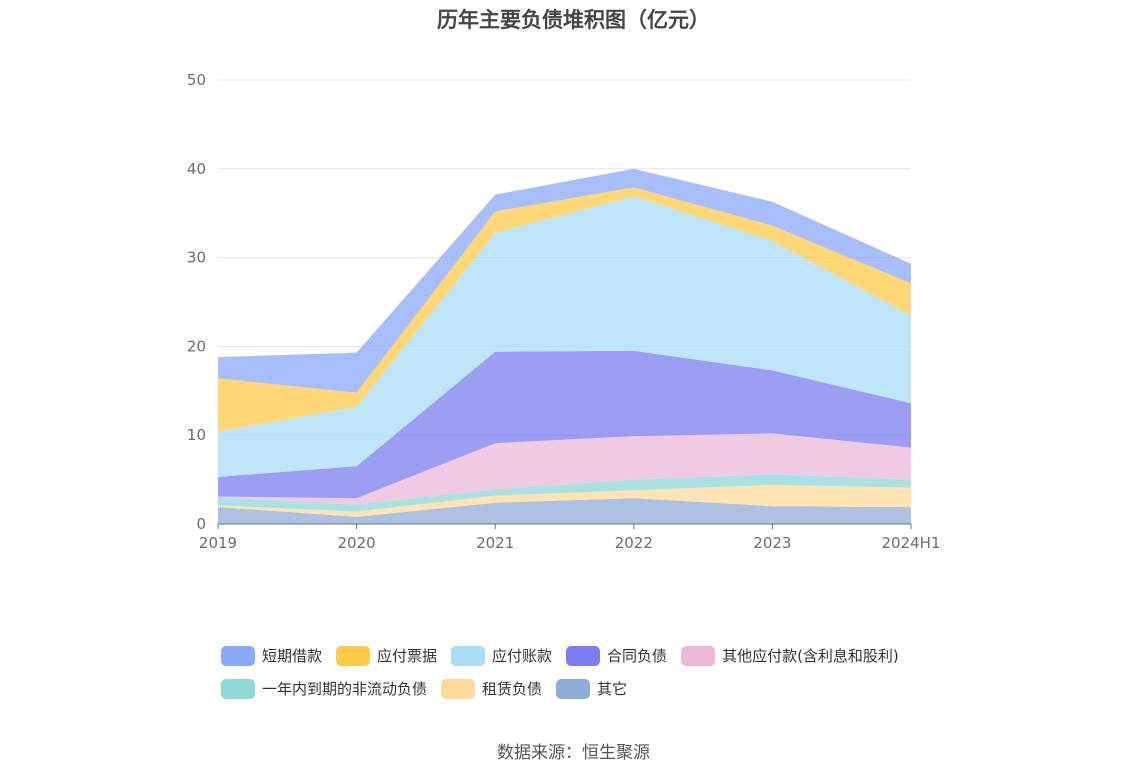 Image resolution: width=1147 pixels, height=776 pixels. Describe the element at coordinates (810, 656) in the screenshot. I see `legend-label: 其他应付款(含利息和股利)` at that location.